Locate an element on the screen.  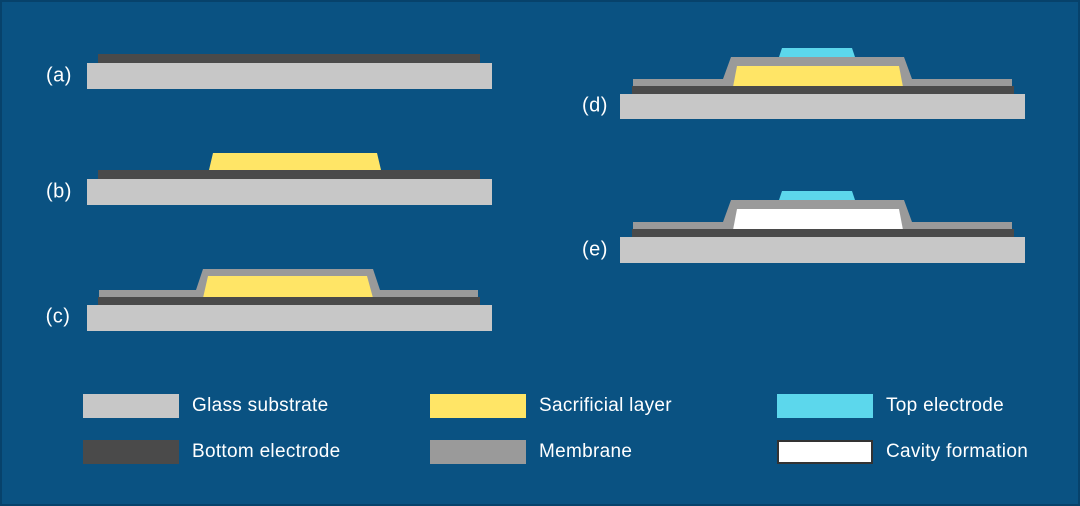
legend-item-cavity-formation: Cavity formation is located at coordinates (902, 452).